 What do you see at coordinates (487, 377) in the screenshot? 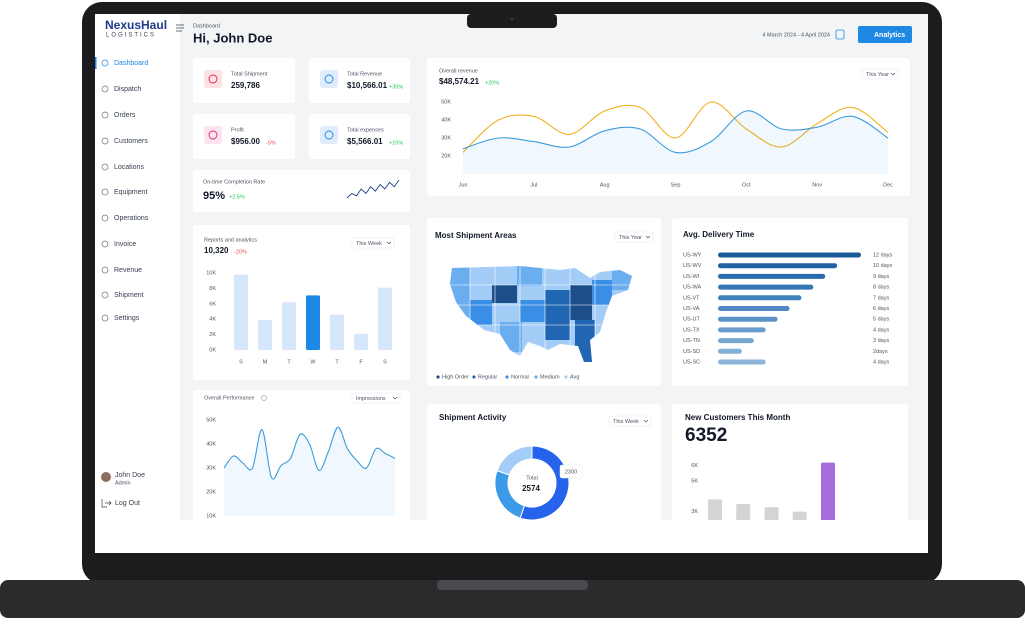
I see `legend-label: Regular` at bounding box center [487, 377].